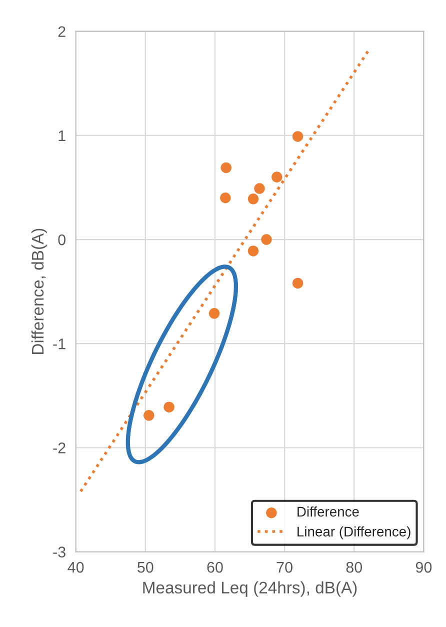 The image size is (446, 627). Describe the element at coordinates (328, 511) in the screenshot. I see `legend-label: Difference` at that location.